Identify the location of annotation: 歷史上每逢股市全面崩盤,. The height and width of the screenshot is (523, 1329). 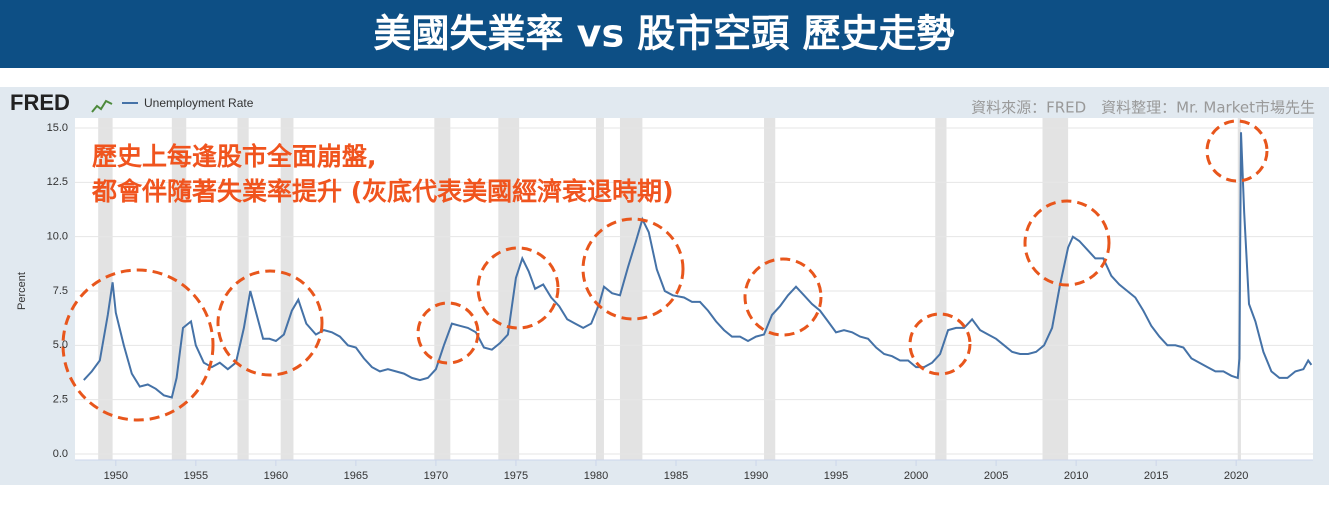
(234, 156).